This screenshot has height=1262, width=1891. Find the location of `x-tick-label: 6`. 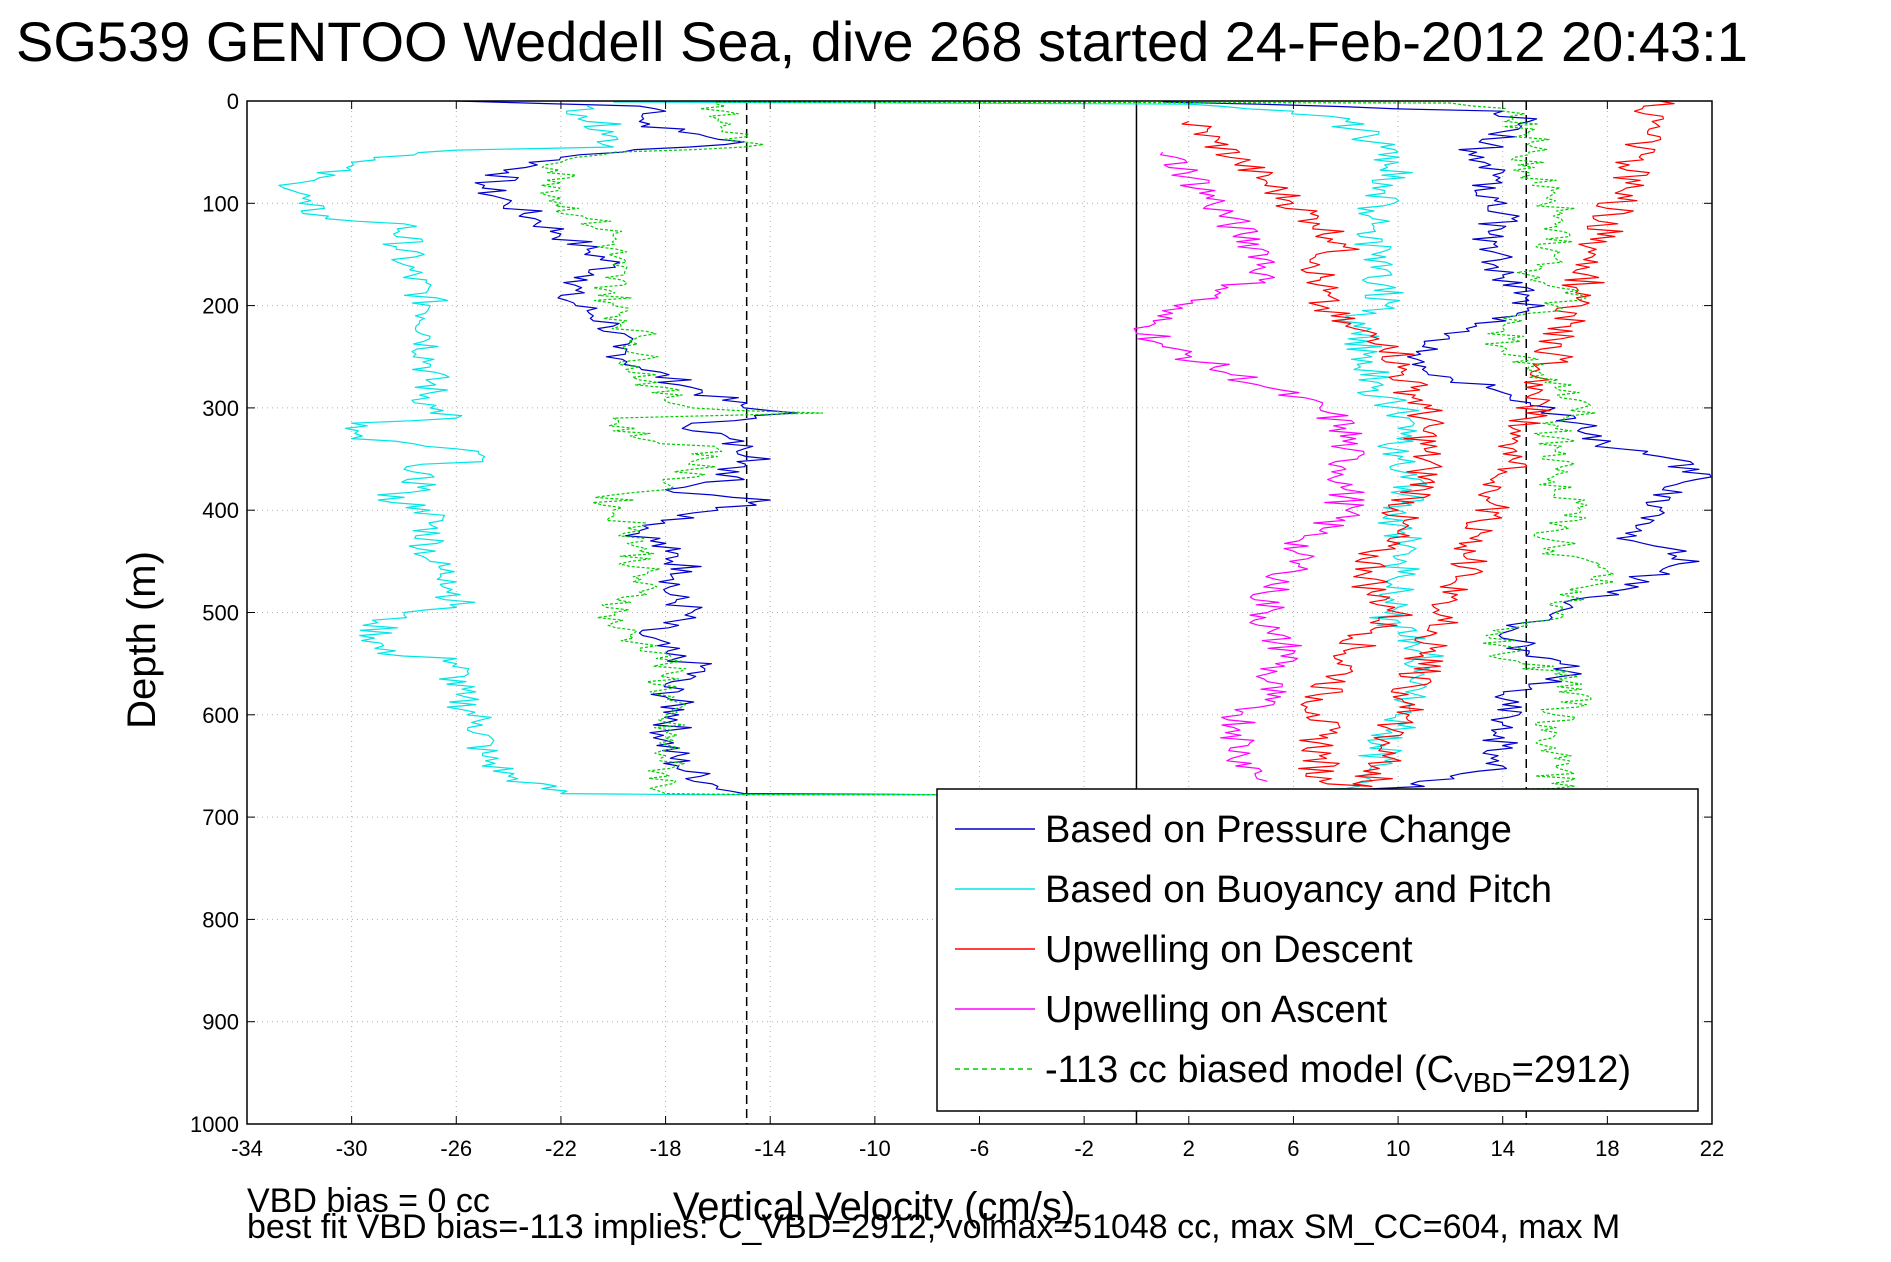

x-tick-label: 6 is located at coordinates (1293, 1148).